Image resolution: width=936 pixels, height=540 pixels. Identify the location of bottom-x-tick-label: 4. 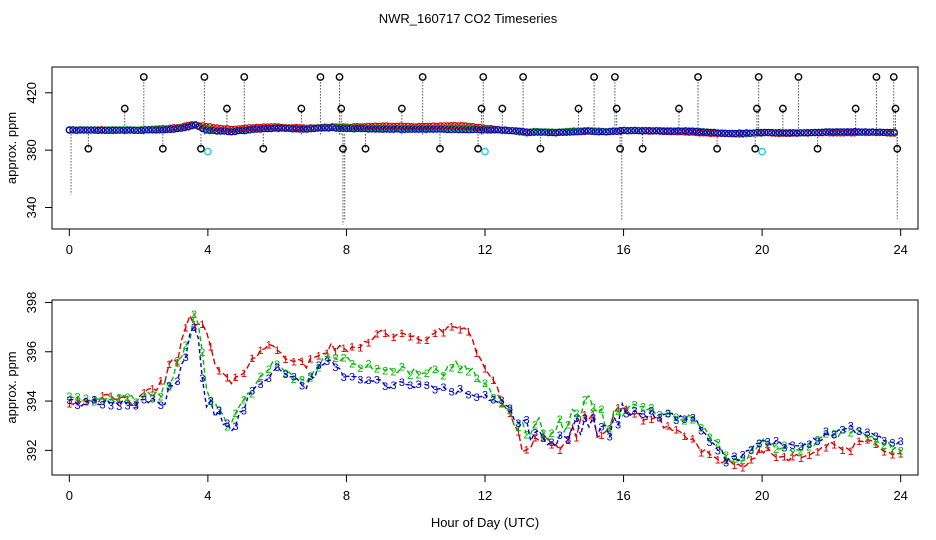
(207, 495).